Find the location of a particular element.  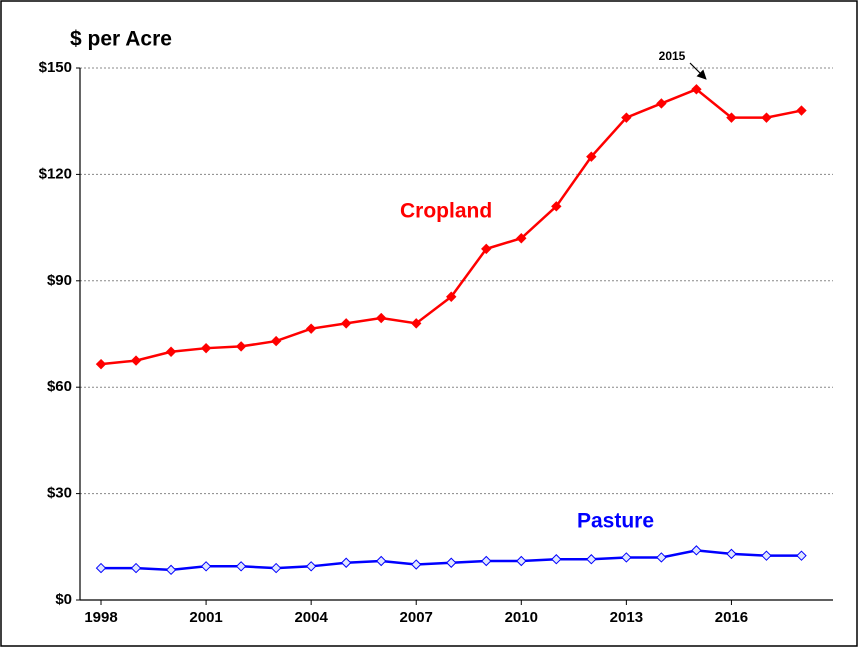

x-tick-label: 2007 is located at coordinates (416, 617).